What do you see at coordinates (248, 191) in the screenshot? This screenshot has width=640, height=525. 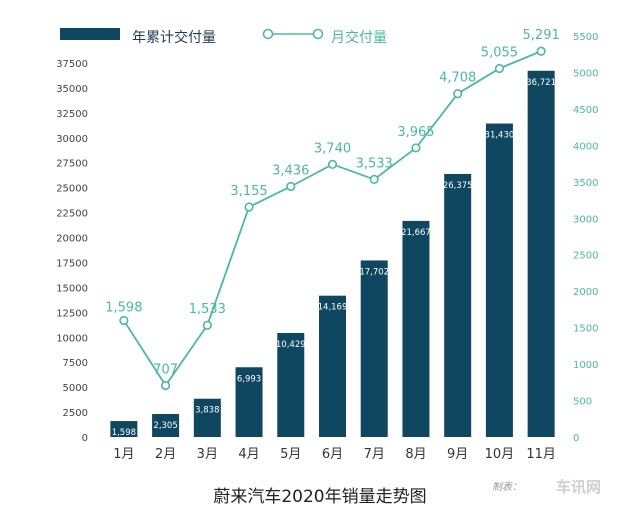 I see `line-value-label: 3,155` at bounding box center [248, 191].